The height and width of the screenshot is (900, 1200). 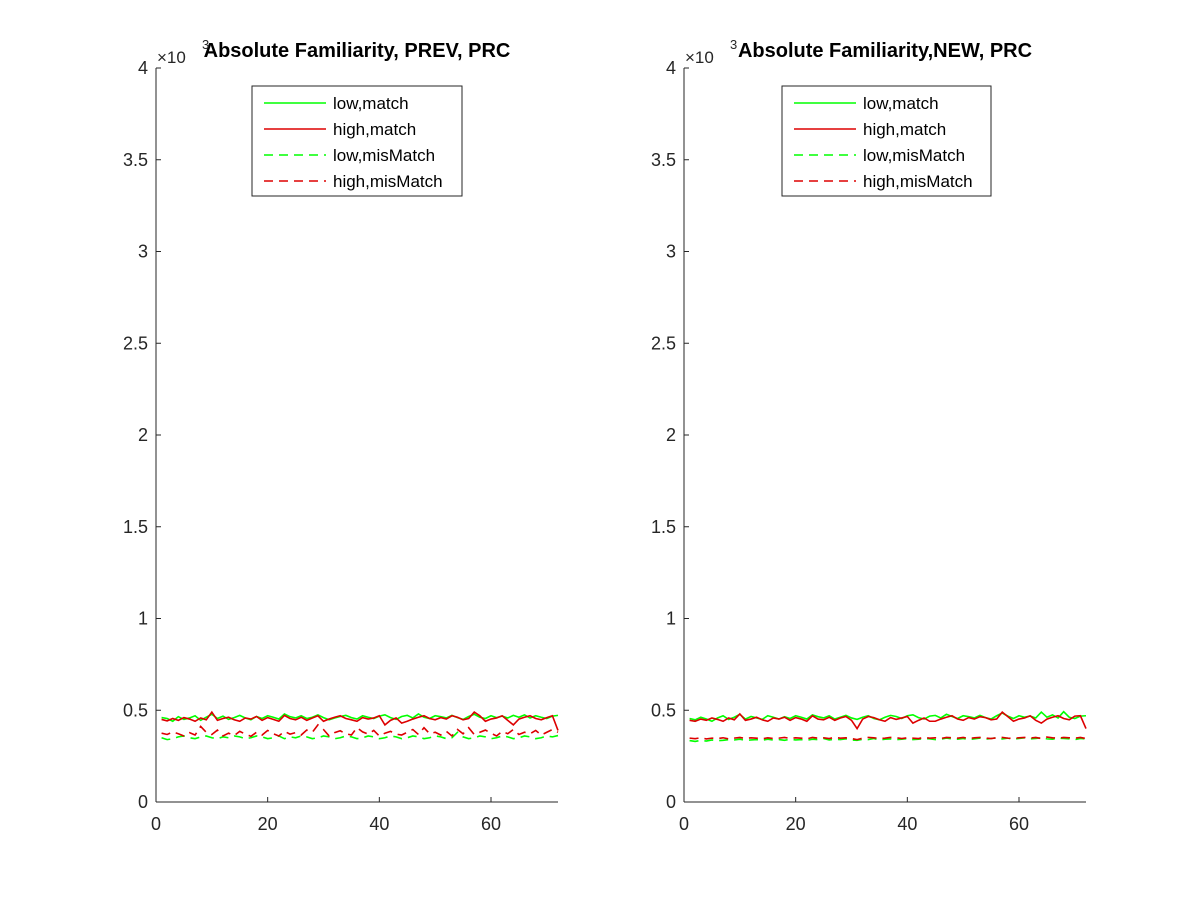 What do you see at coordinates (671, 802) in the screenshot?
I see `right-y-tick-label: 0` at bounding box center [671, 802].